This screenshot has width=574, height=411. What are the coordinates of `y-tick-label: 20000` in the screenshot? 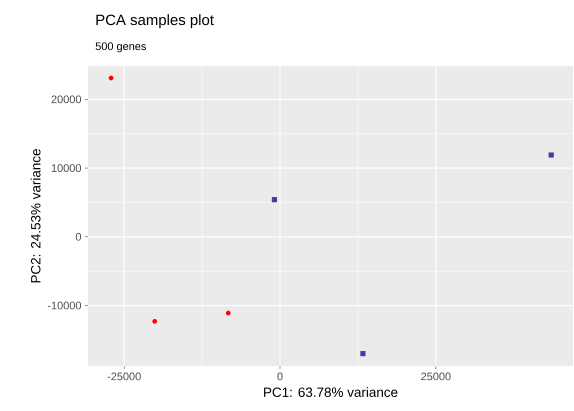 It's located at (67, 99).